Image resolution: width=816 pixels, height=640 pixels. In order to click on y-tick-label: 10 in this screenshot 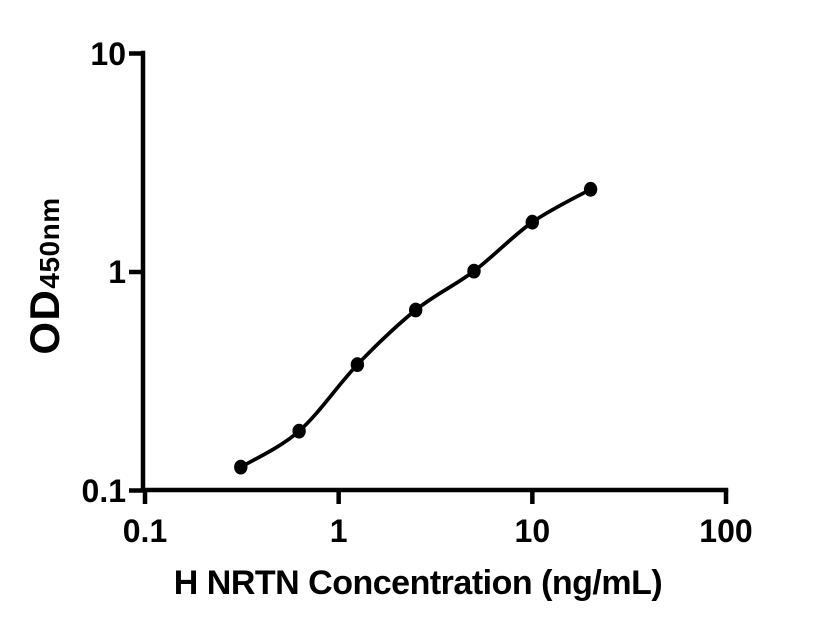, I will do `click(108, 53)`.